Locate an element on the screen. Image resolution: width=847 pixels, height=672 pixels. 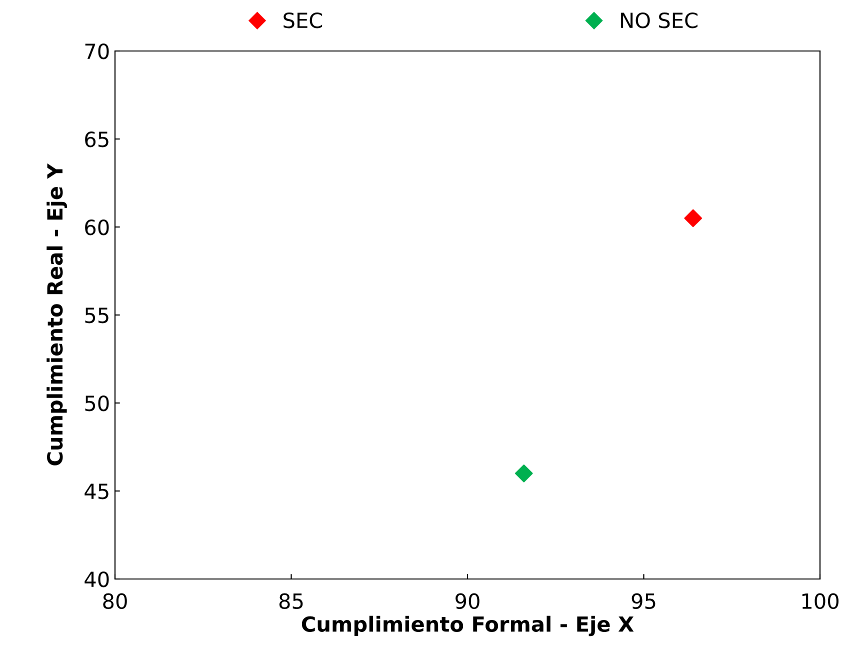
x-tick-label: 80 is located at coordinates (115, 601).